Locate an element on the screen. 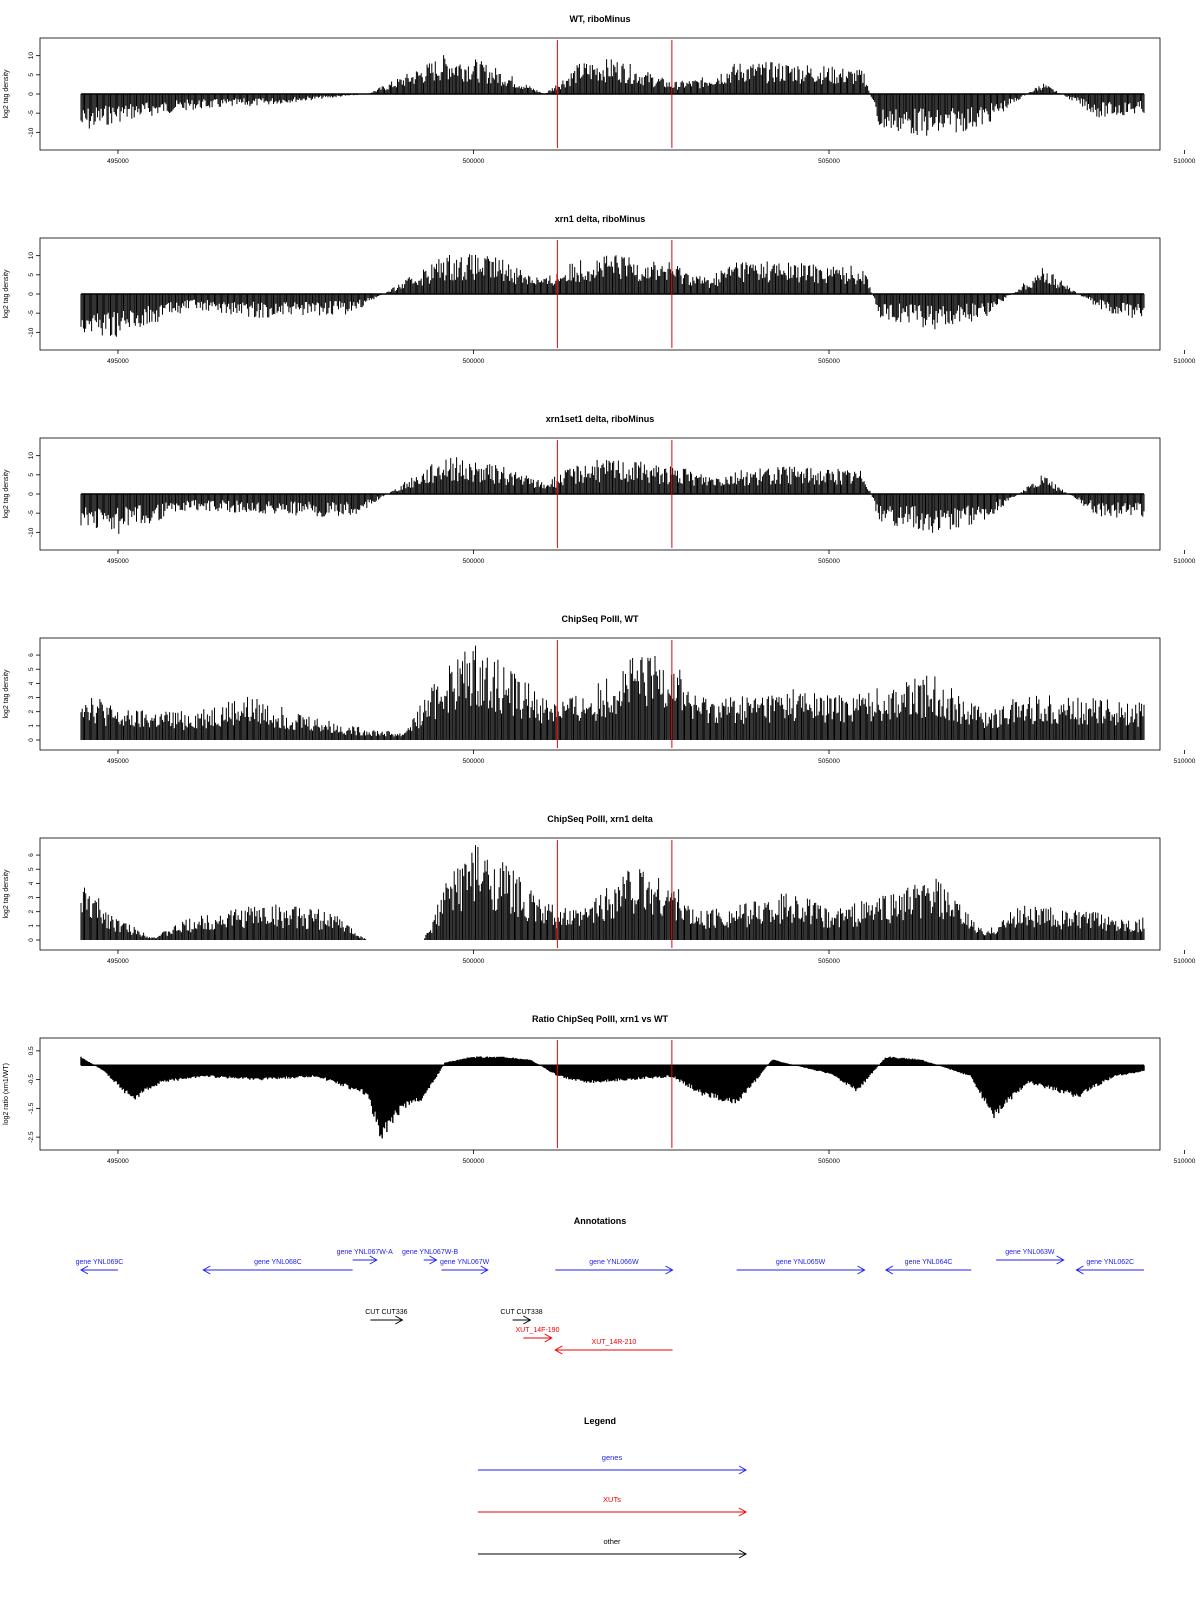  feature-label: gene YNL063W is located at coordinates (1030, 1252).